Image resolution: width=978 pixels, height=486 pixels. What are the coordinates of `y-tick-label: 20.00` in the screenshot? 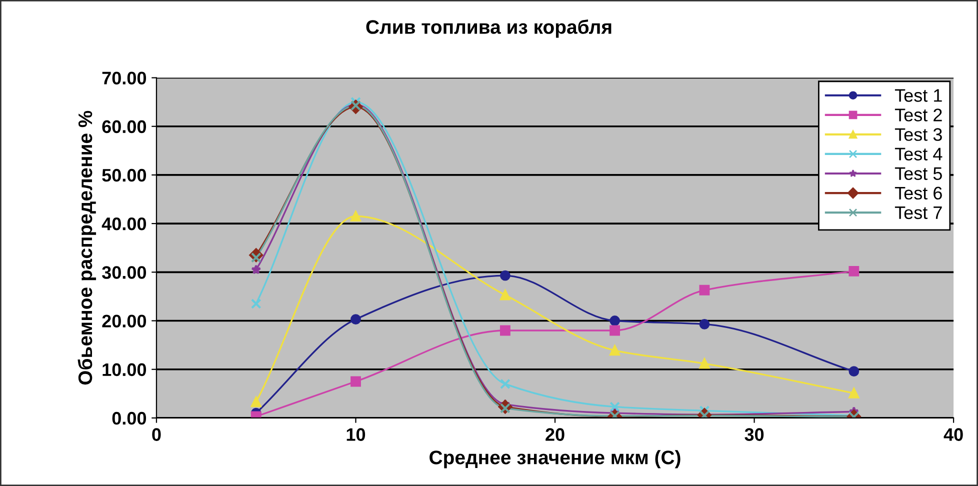 It's located at (124, 321).